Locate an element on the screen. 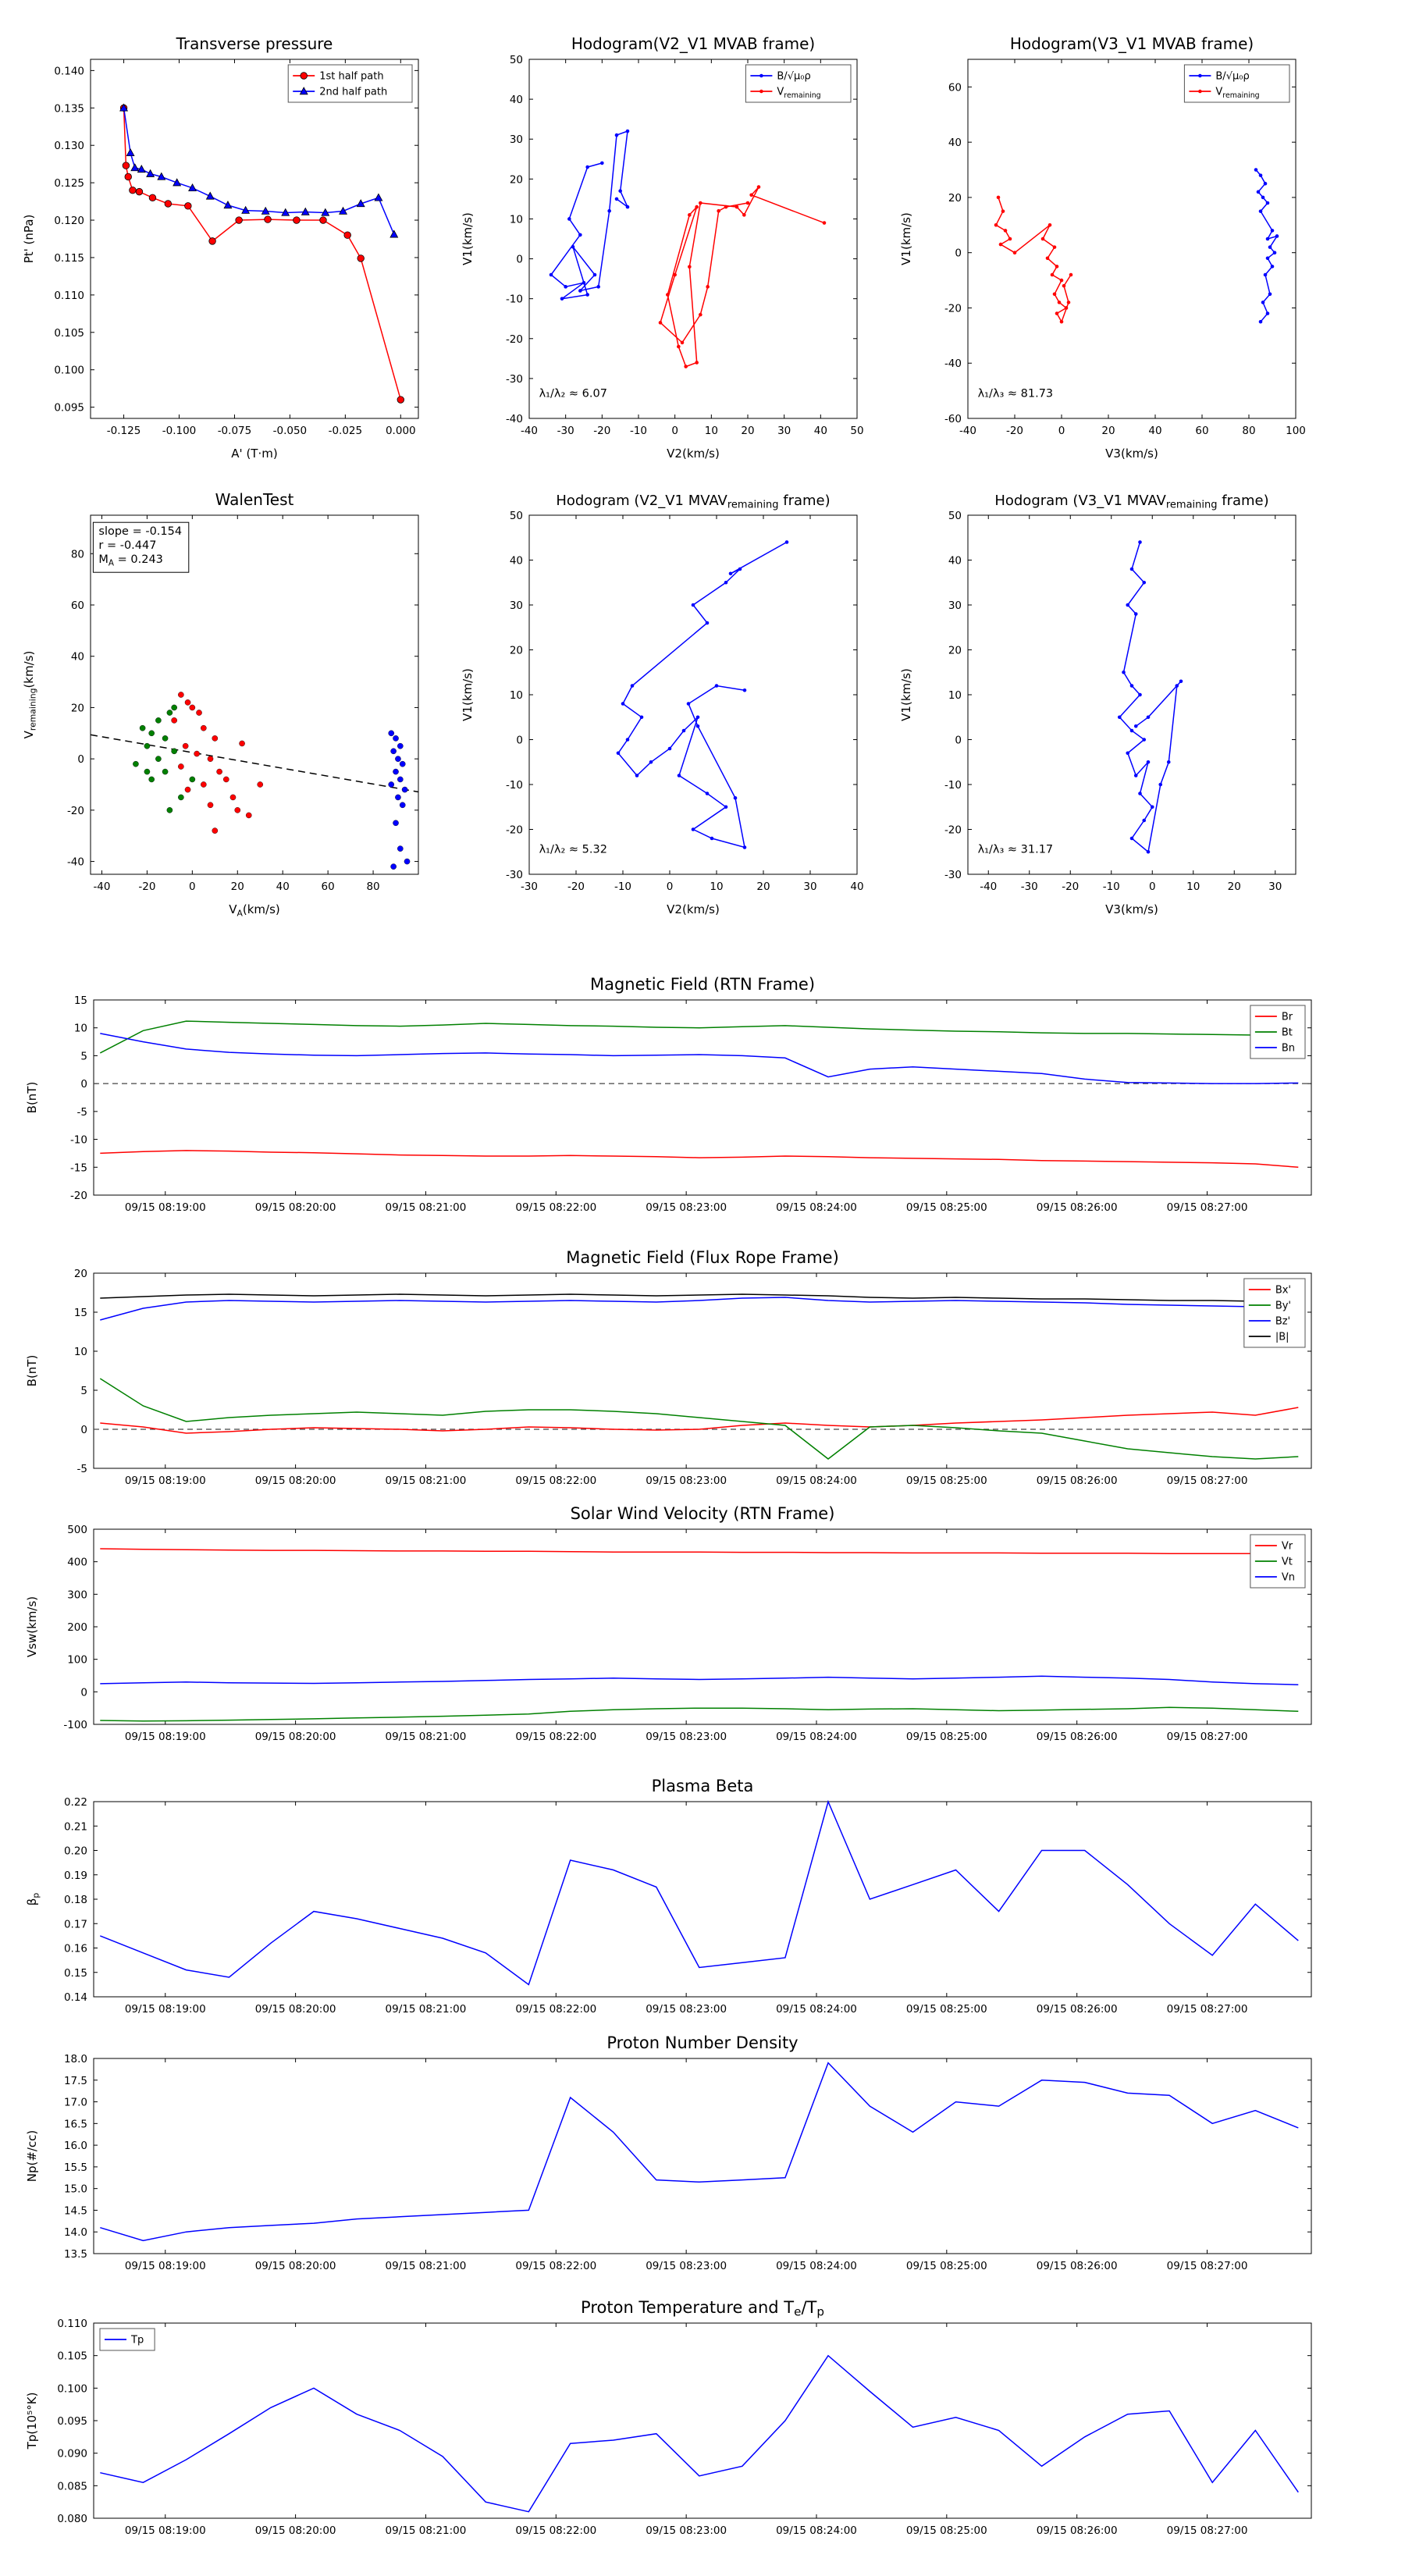 The image size is (1405, 2576). x-tick-label: -10 is located at coordinates (622, 887).